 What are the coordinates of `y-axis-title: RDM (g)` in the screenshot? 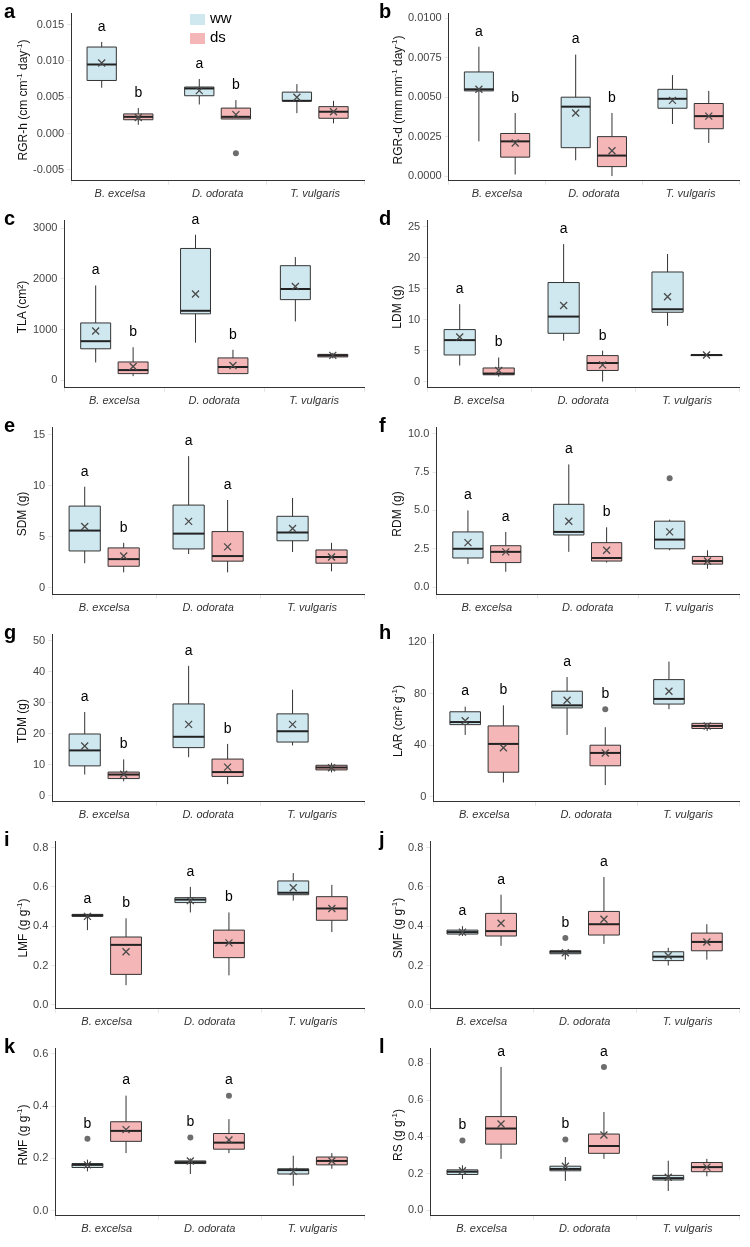 It's located at (397, 514).